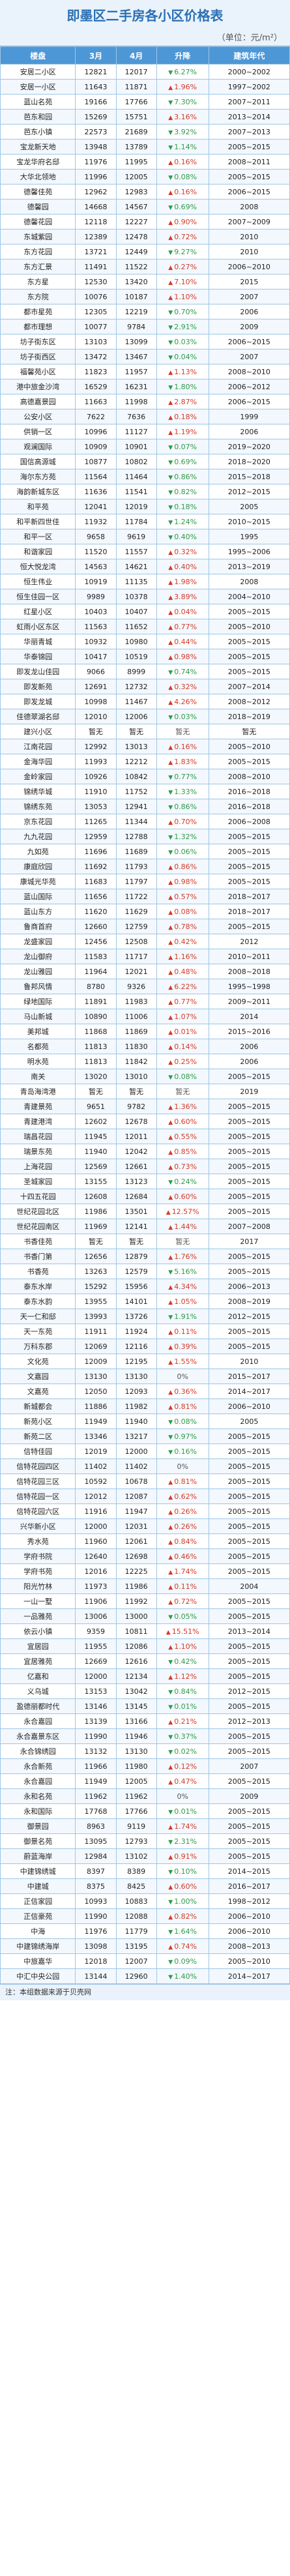  I want to click on april-price: 12793, so click(136, 1841).